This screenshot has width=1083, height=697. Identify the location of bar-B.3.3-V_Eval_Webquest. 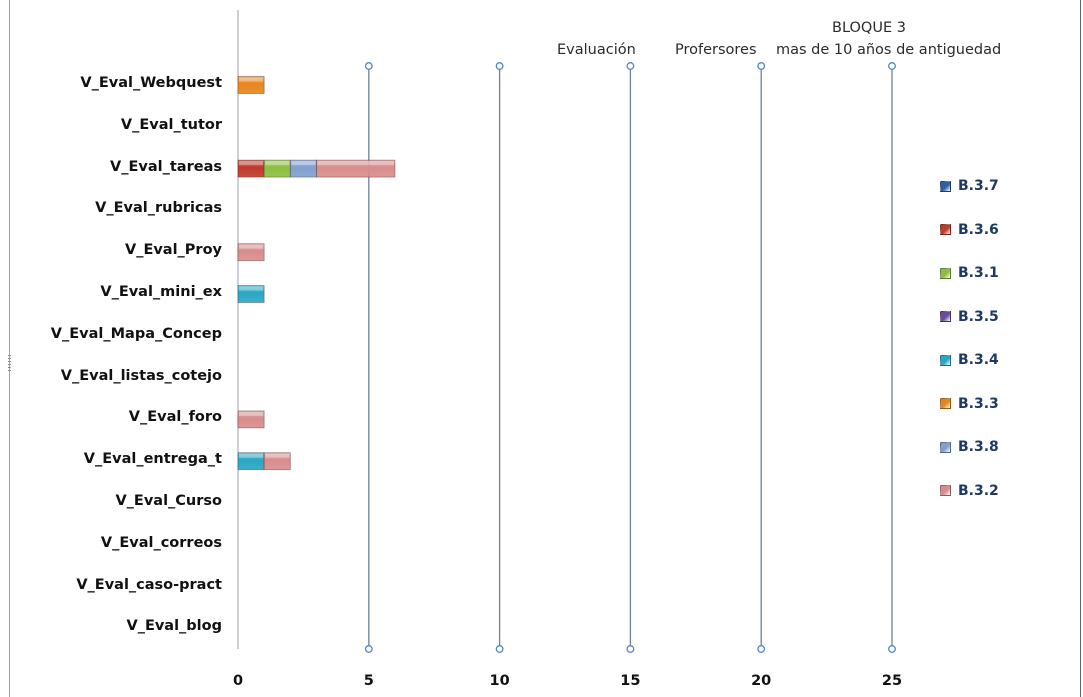
(251, 85).